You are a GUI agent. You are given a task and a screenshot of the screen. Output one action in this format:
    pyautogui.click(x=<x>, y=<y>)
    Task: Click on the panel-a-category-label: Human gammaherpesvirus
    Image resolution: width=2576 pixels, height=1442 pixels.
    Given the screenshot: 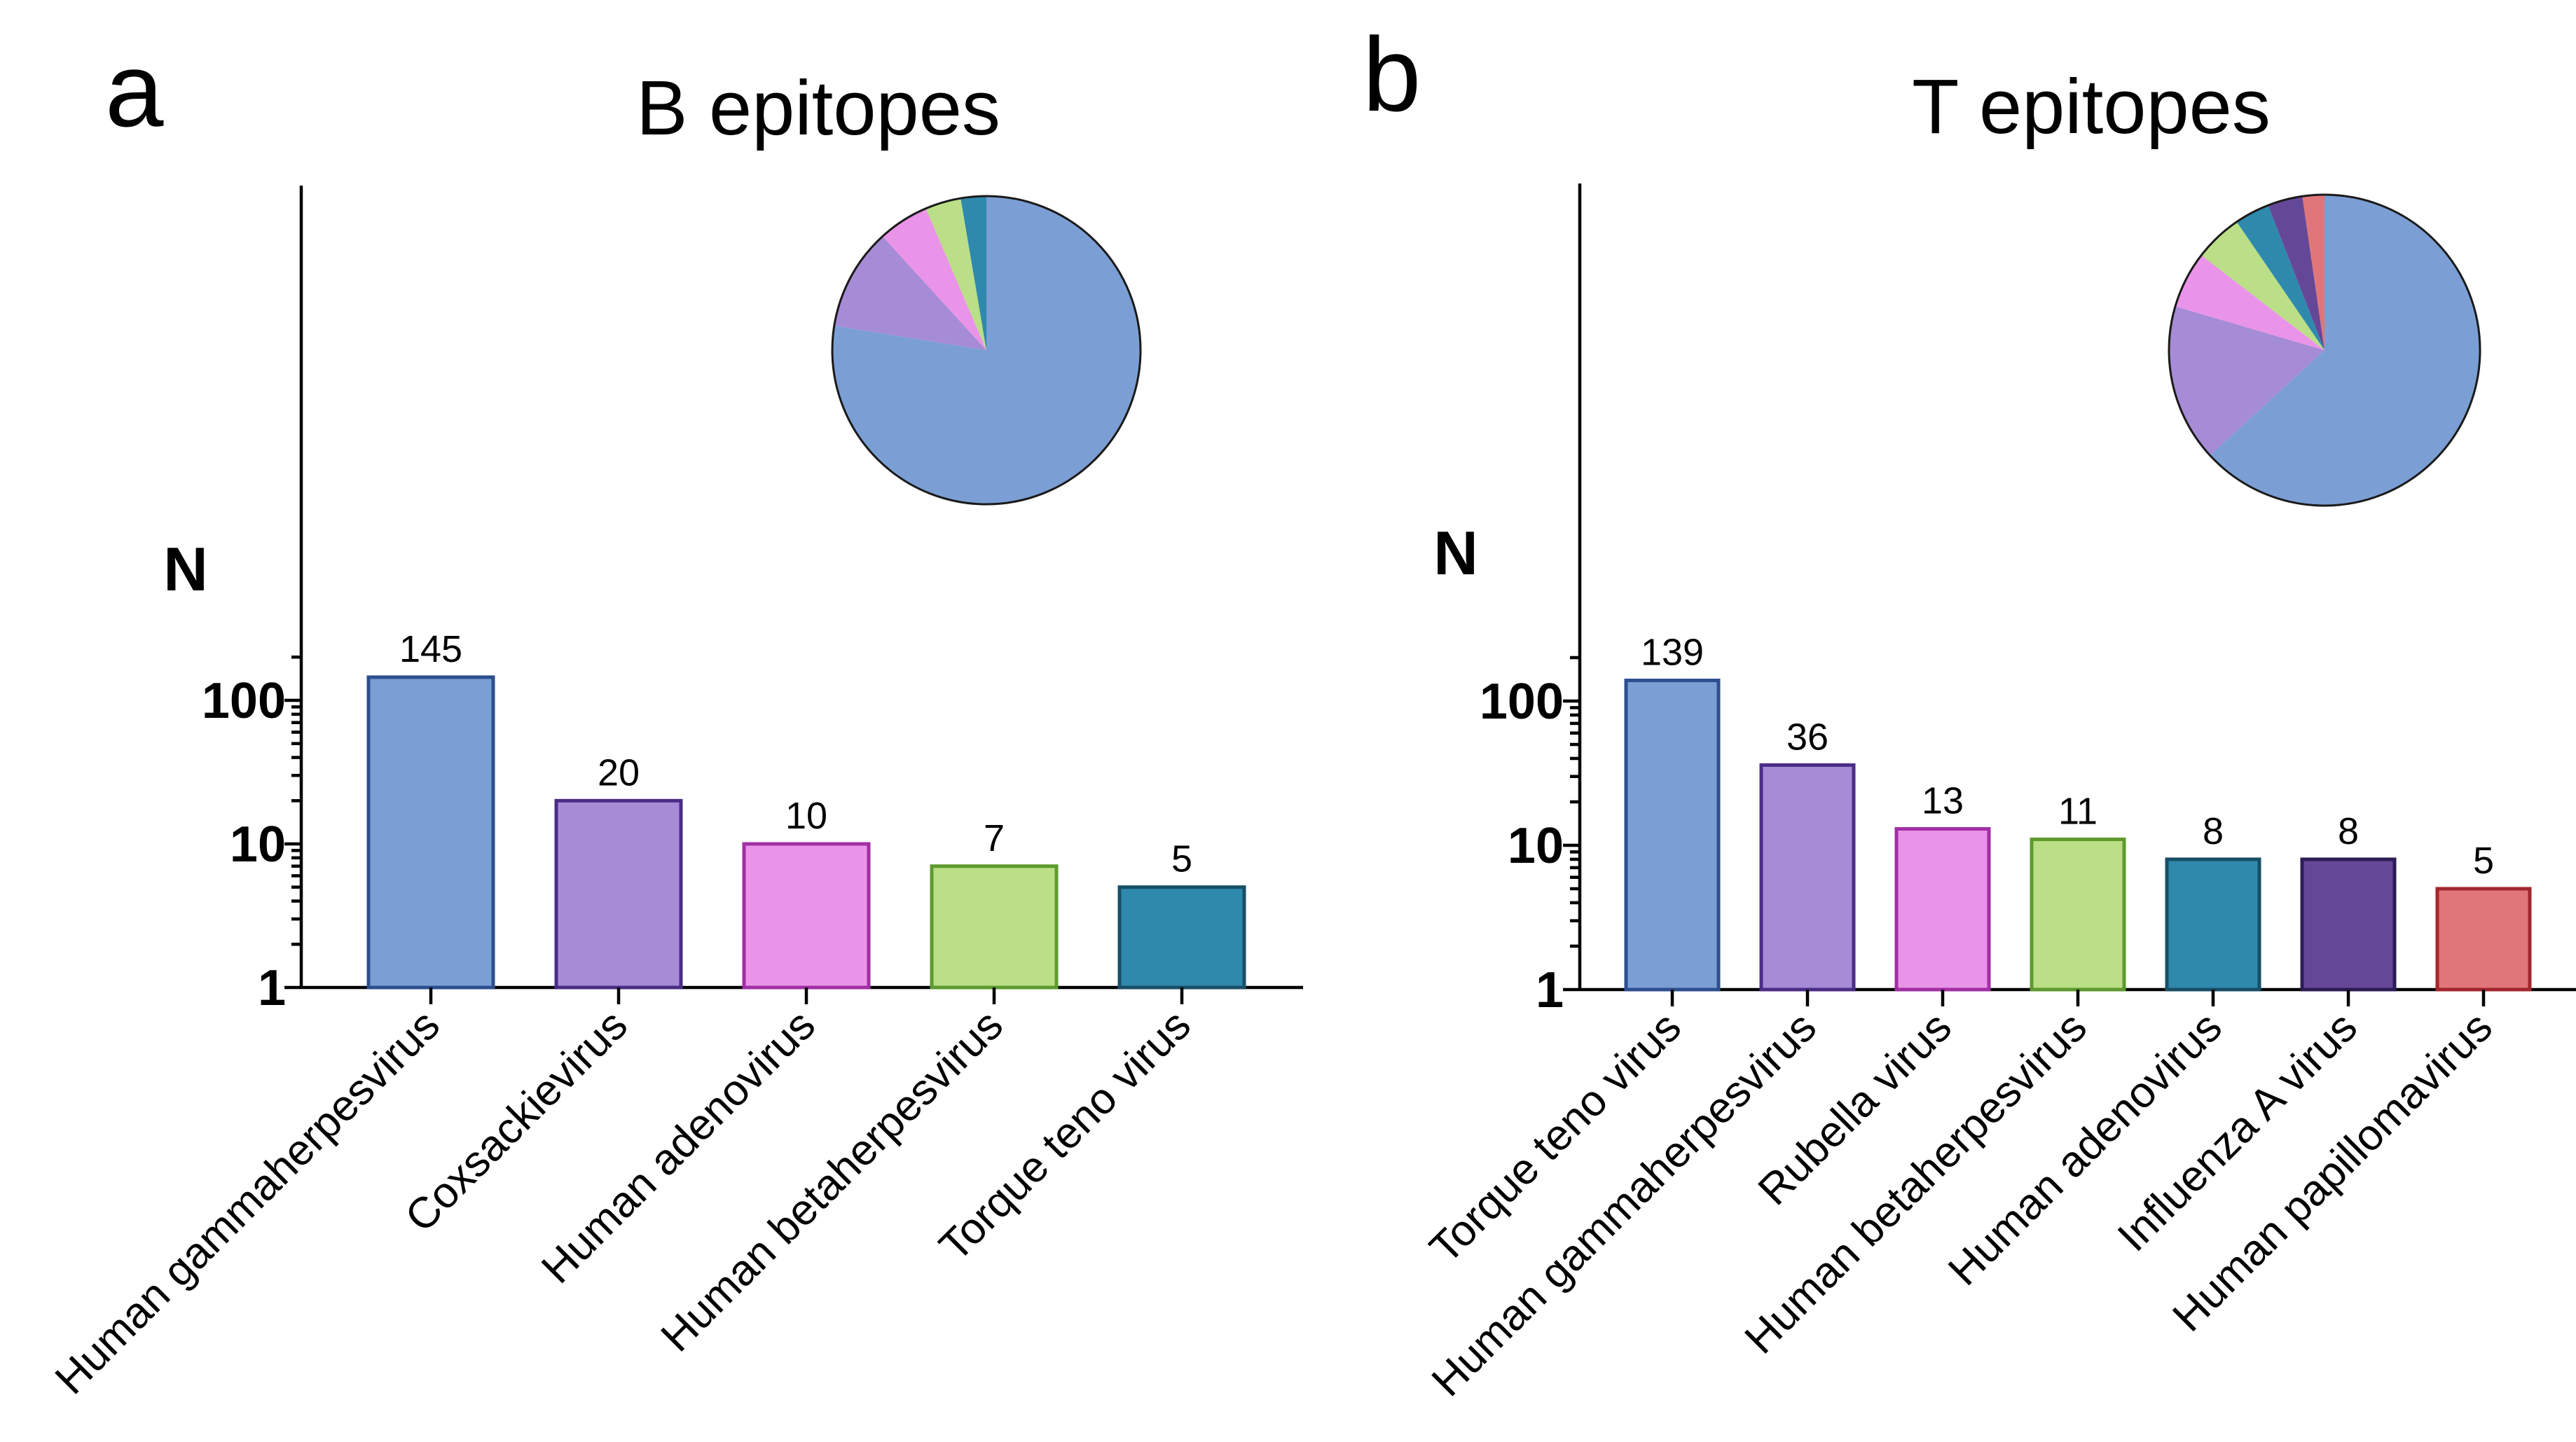 What is the action you would take?
    pyautogui.click(x=247, y=1202)
    